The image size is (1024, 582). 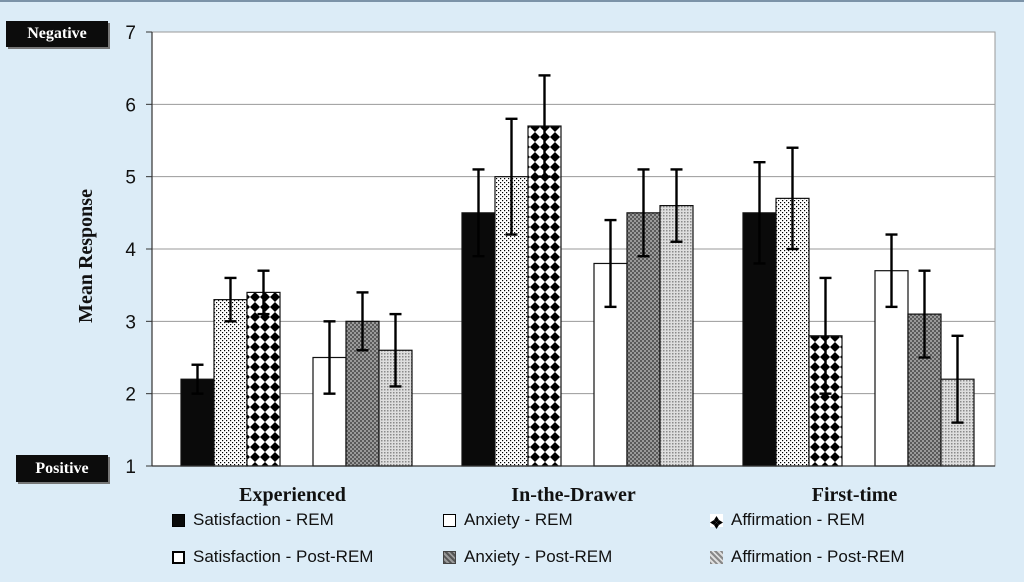 I want to click on legend-label: Satisfaction - Post-REM, so click(x=283, y=556).